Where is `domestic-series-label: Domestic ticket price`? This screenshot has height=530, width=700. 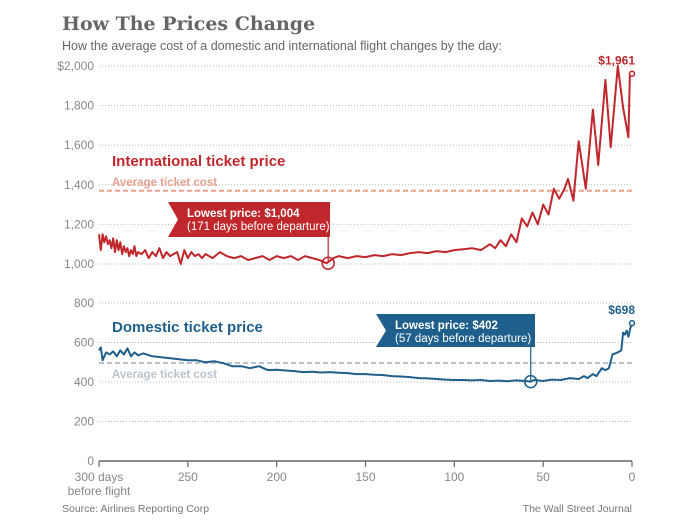
domestic-series-label: Domestic ticket price is located at coordinates (187, 327).